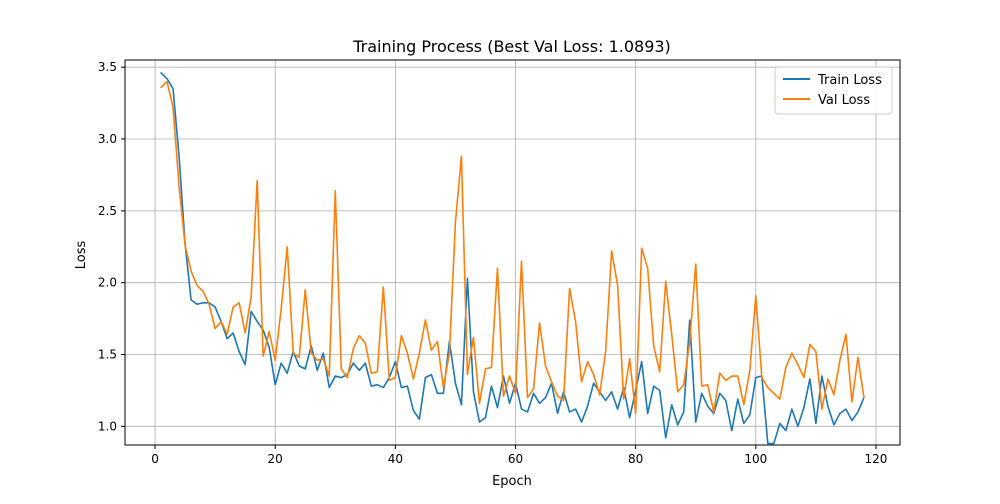 This screenshot has height=504, width=1000. Describe the element at coordinates (107, 283) in the screenshot. I see `y-tick-label: 2.0` at that location.